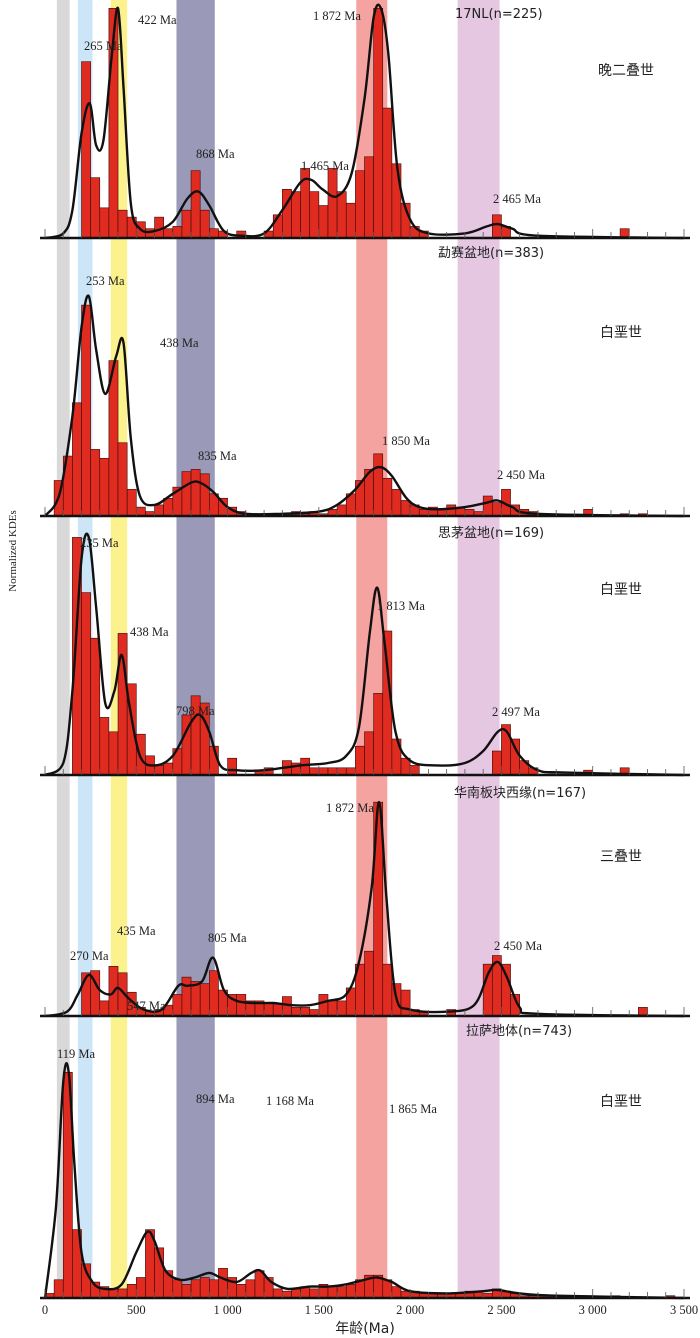 The height and width of the screenshot is (1338, 700). I want to click on peak-label: 265 Ma, so click(103, 46).